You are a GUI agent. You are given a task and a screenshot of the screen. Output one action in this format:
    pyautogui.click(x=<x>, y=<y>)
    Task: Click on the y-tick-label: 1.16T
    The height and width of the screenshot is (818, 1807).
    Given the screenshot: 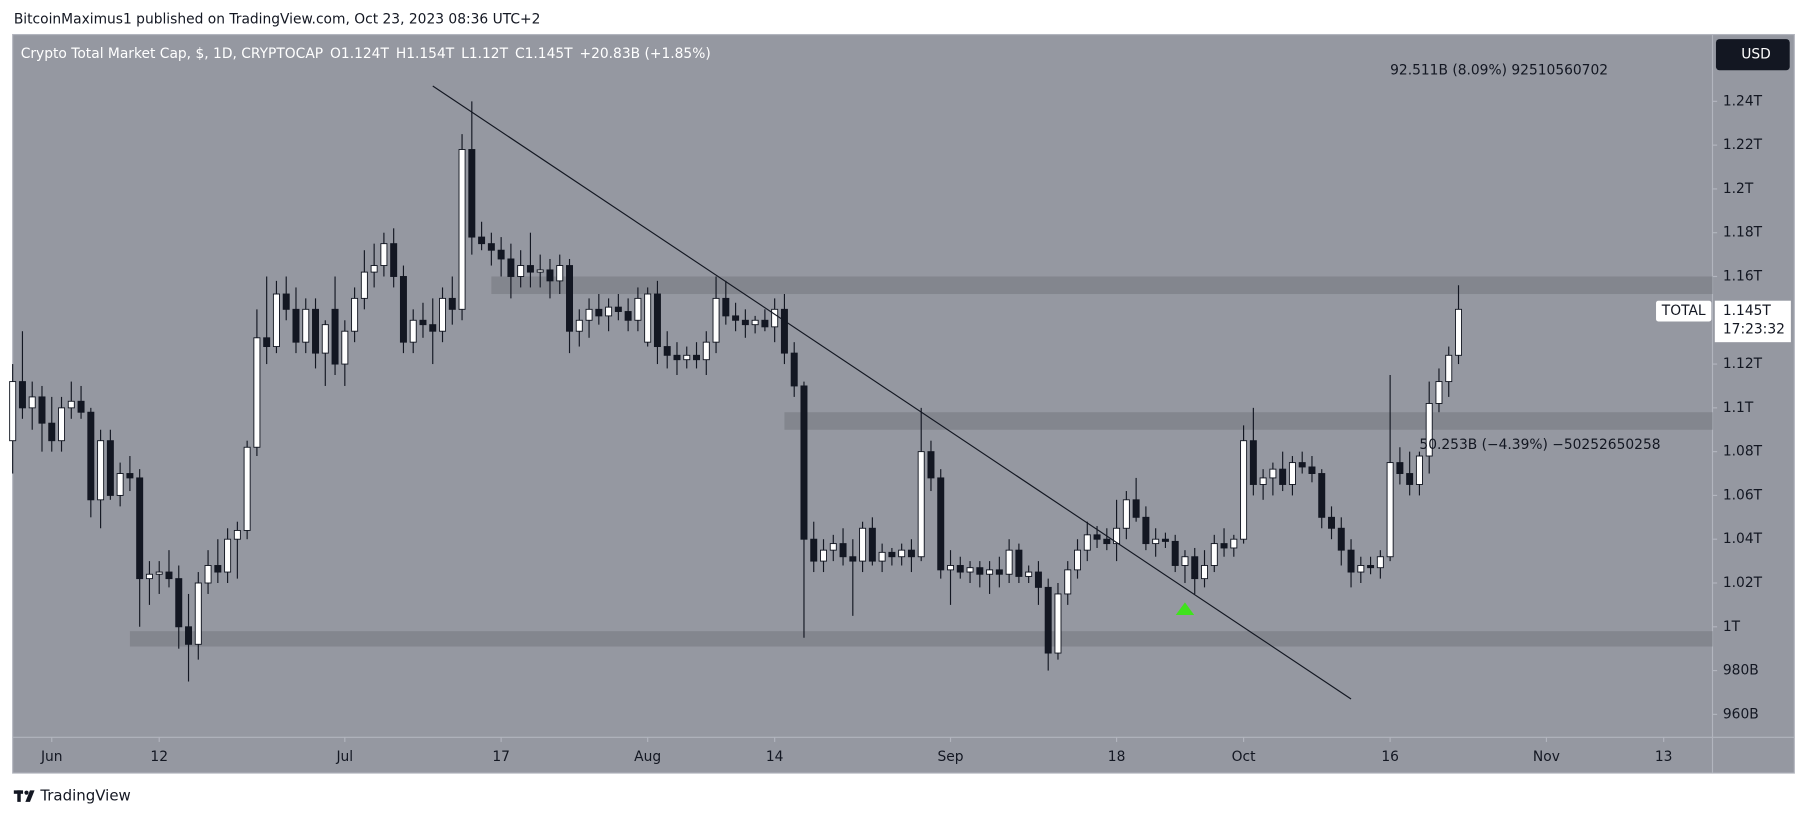 What is the action you would take?
    pyautogui.click(x=1743, y=276)
    